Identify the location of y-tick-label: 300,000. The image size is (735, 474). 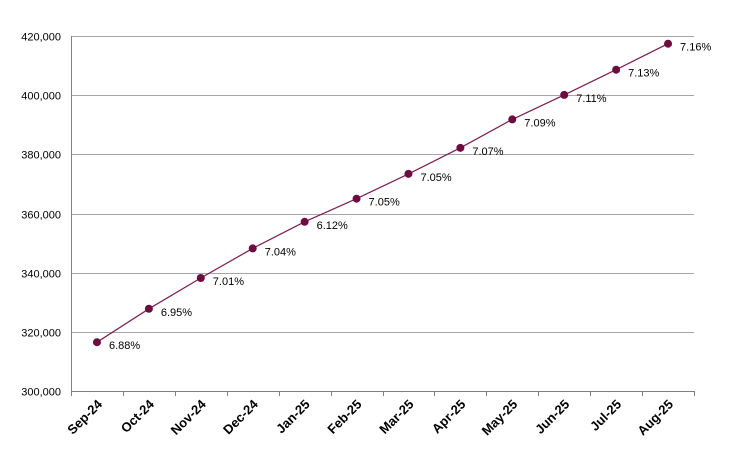
(41, 393).